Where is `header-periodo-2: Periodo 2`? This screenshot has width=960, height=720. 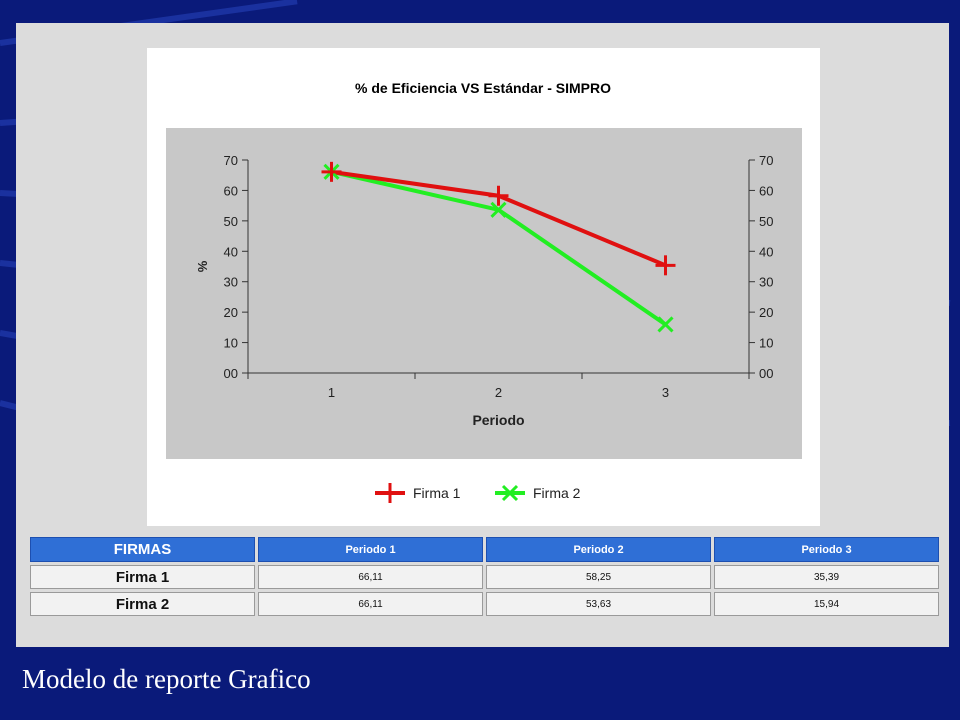
header-periodo-2: Periodo 2 is located at coordinates (598, 549).